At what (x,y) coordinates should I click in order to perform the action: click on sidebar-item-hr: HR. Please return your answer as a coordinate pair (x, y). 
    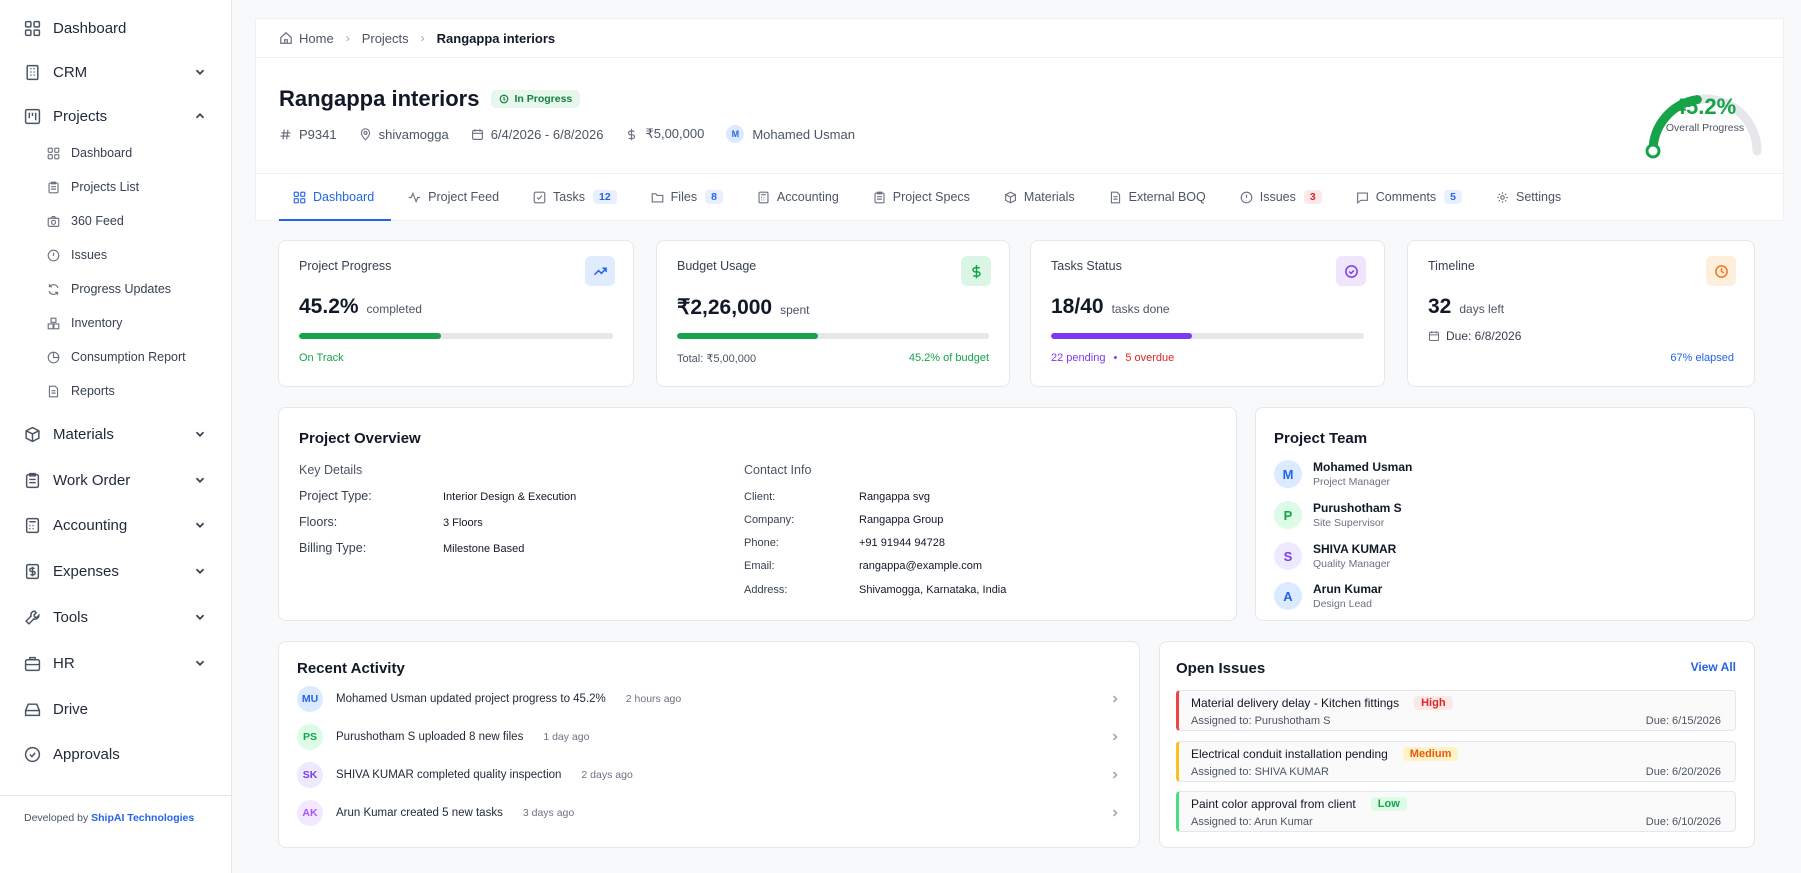
    Looking at the image, I should click on (115, 663).